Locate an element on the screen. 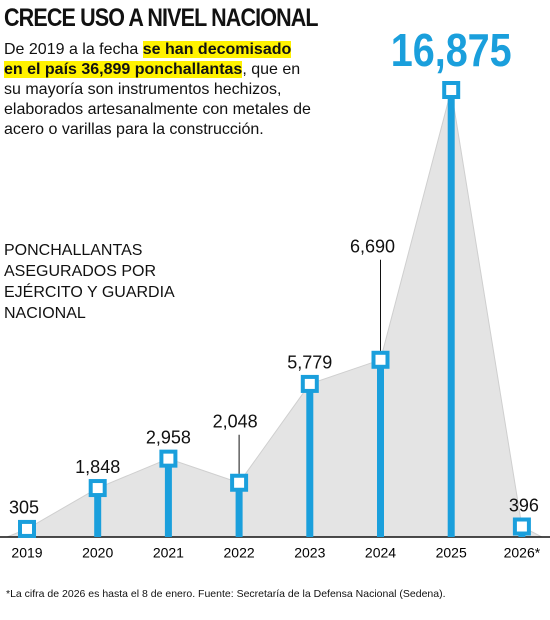  value-label: 16,875 is located at coordinates (451, 50).